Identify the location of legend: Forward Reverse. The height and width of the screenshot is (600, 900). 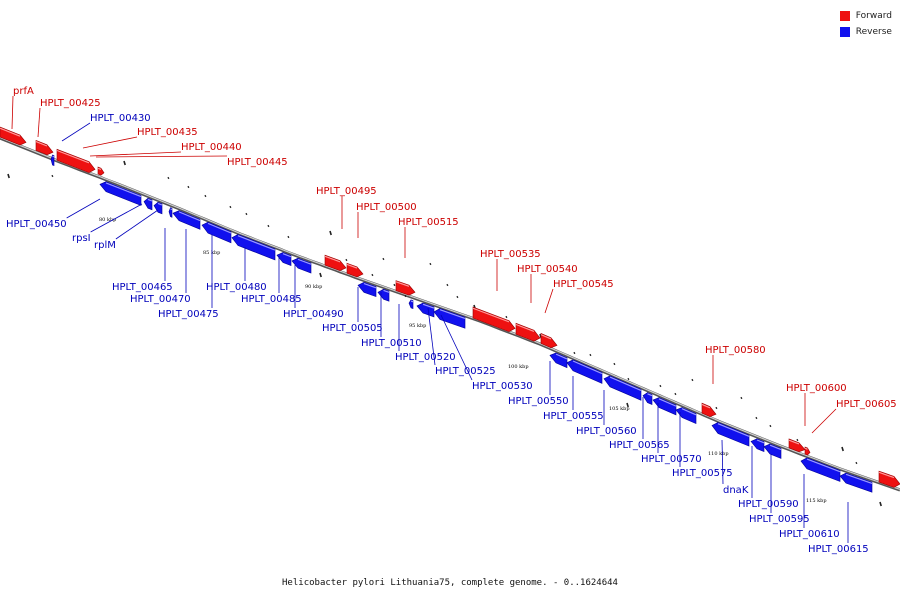
(865, 24).